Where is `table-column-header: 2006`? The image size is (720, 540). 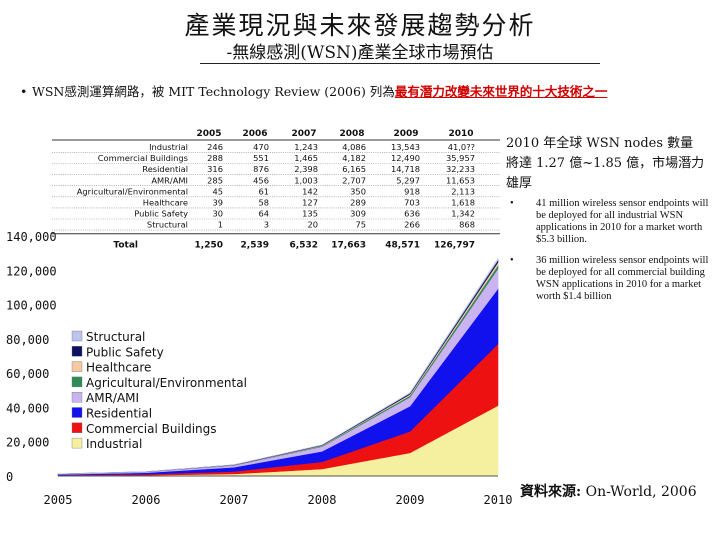
table-column-header: 2006 is located at coordinates (254, 134).